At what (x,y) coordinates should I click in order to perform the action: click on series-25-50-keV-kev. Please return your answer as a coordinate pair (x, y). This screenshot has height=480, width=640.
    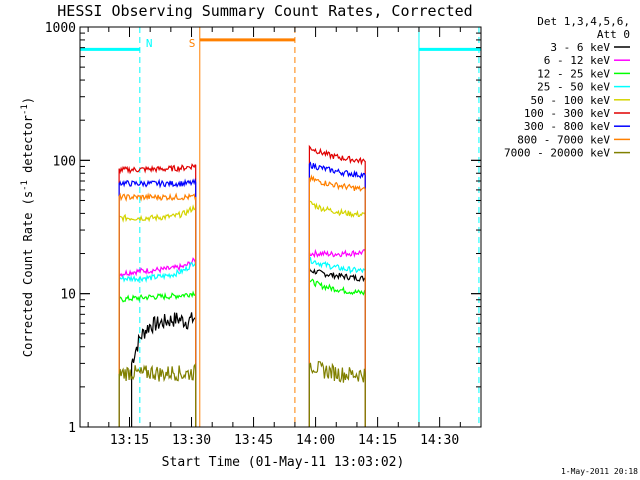
    Looking at the image, I should click on (242, 342).